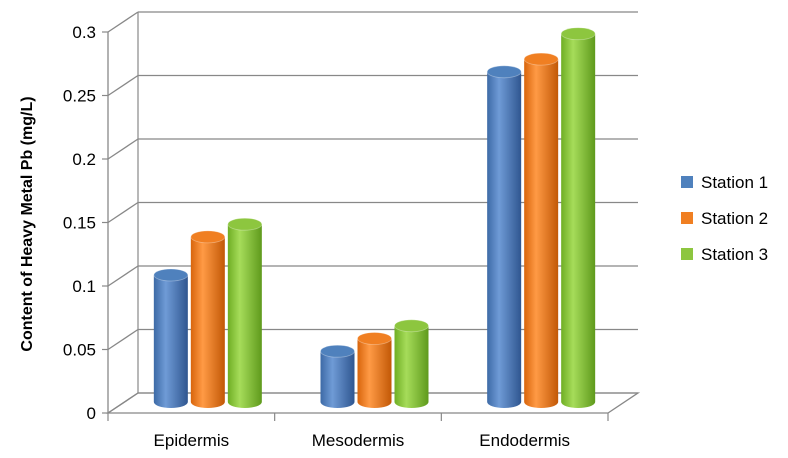 This screenshot has width=788, height=458. Describe the element at coordinates (84, 159) in the screenshot. I see `y-tick-label: 0.2` at that location.